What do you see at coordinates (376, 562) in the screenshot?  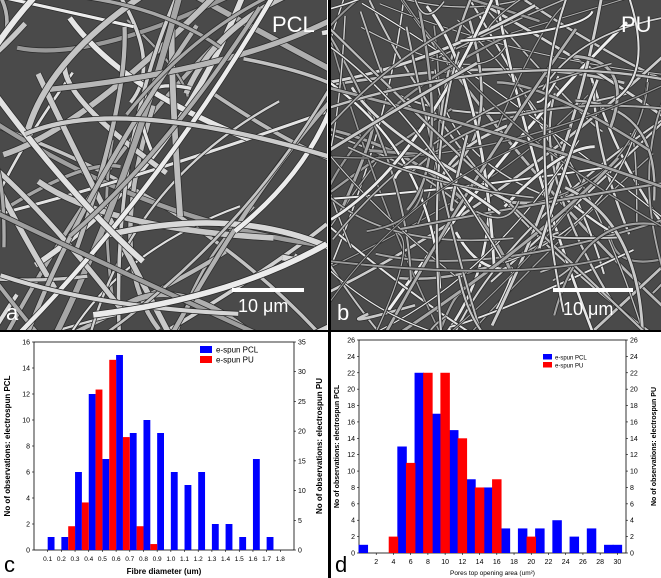 I see `x-tick-label: 2` at bounding box center [376, 562].